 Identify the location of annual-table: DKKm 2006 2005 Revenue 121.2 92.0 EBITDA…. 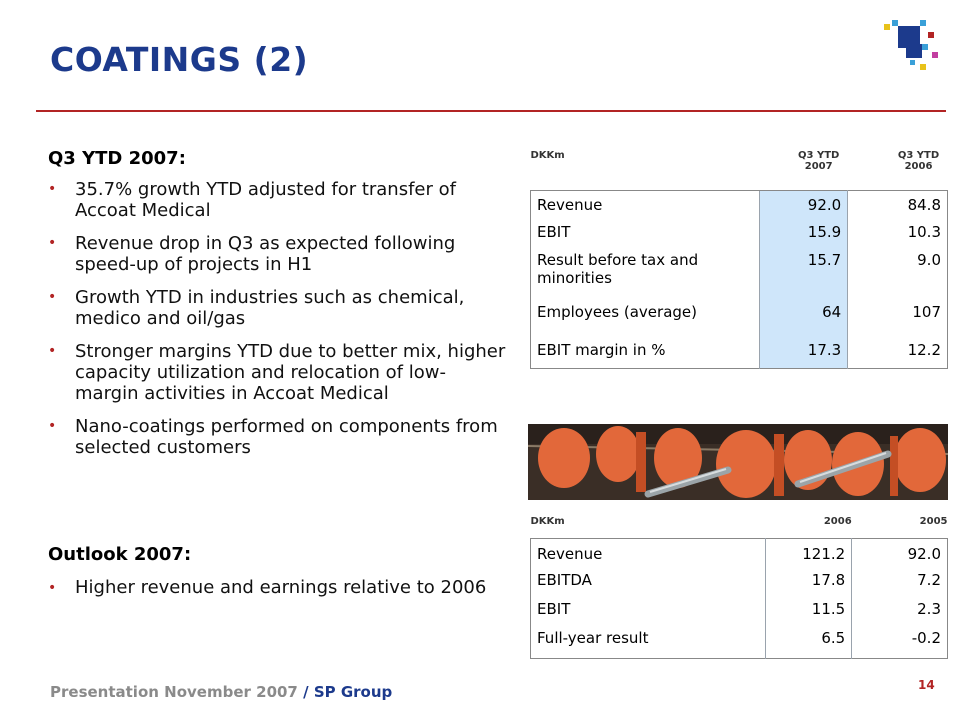
(739, 587).